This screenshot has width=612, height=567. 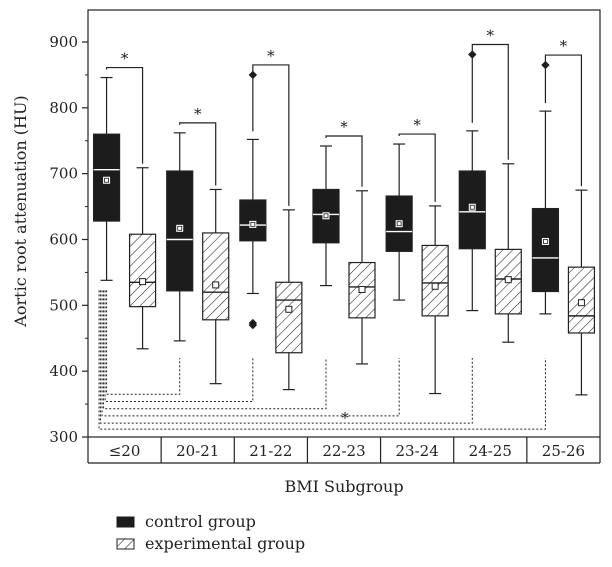 I want to click on y-tick-label-700: 700, so click(x=63, y=174).